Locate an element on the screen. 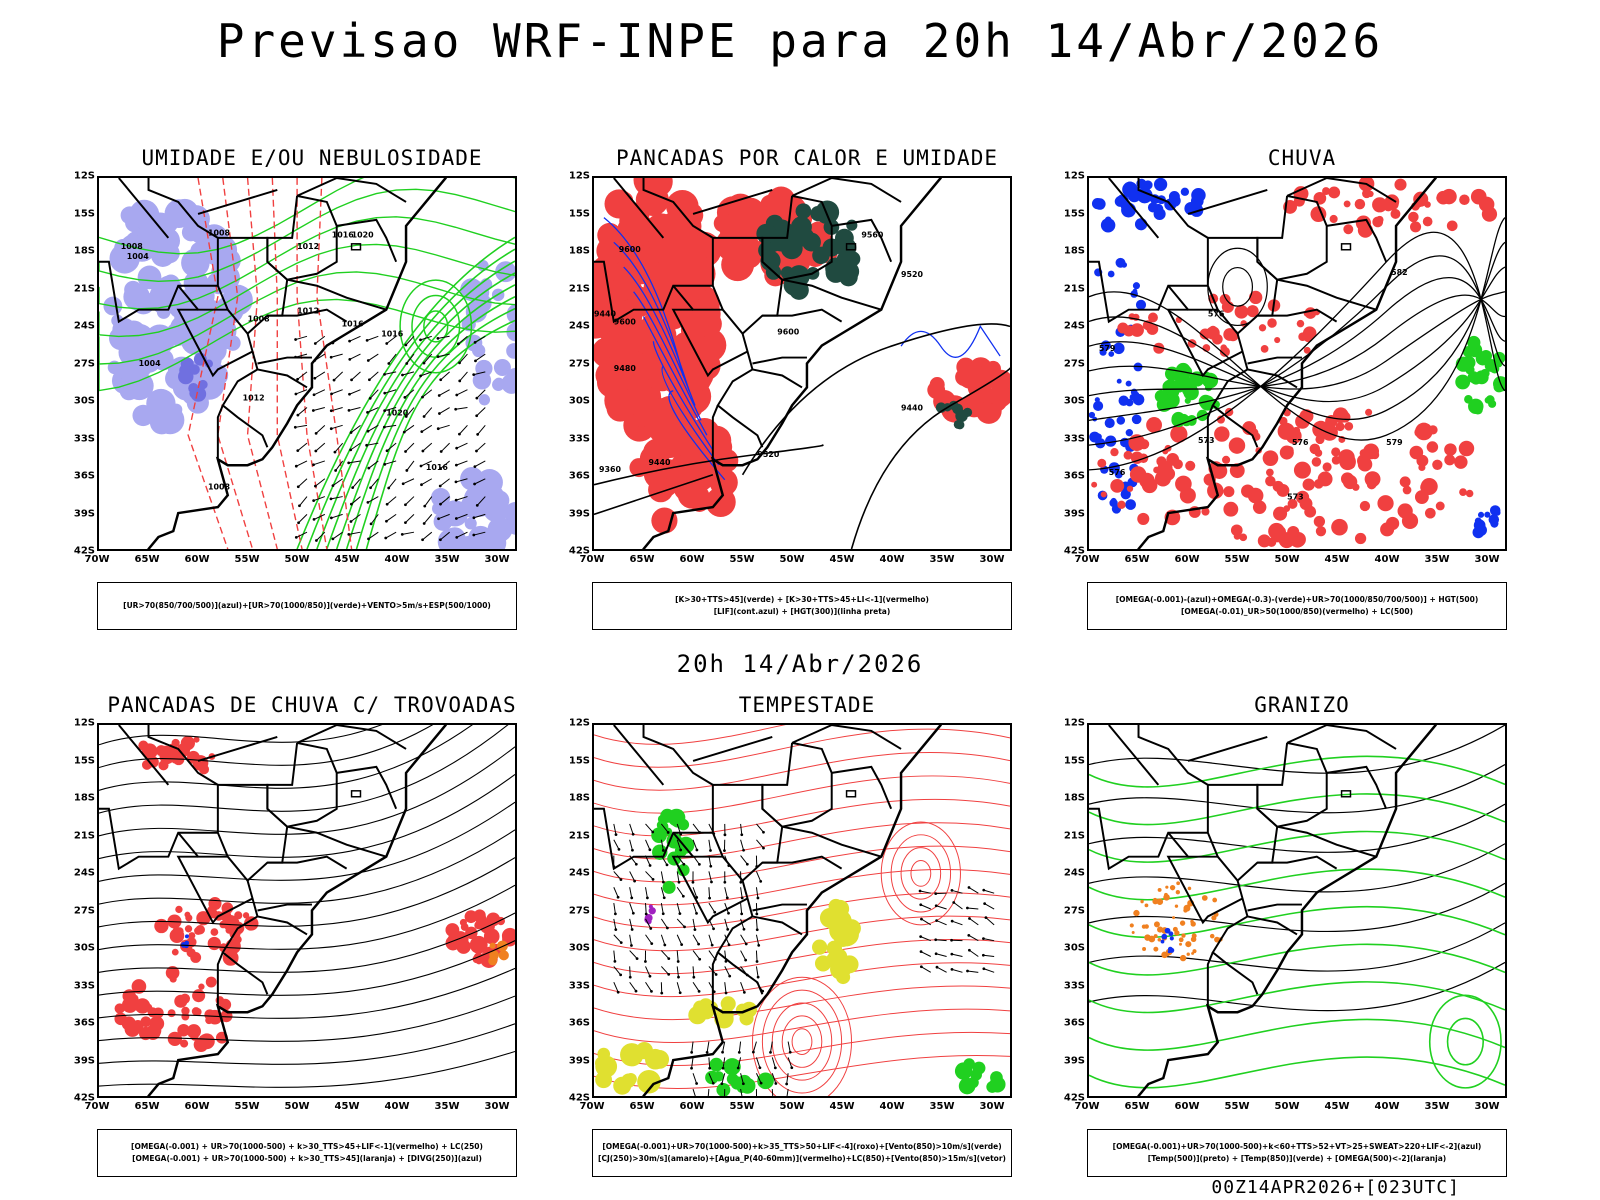 This screenshot has height=1200, width=1600. hgt-contour is located at coordinates (930, 457).